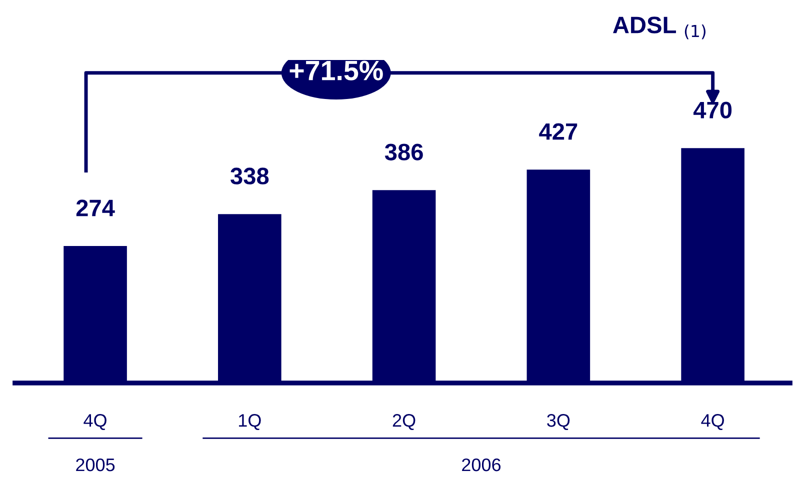 This screenshot has height=488, width=797. What do you see at coordinates (404, 422) in the screenshot?
I see `x-tick-label: 2Q` at bounding box center [404, 422].